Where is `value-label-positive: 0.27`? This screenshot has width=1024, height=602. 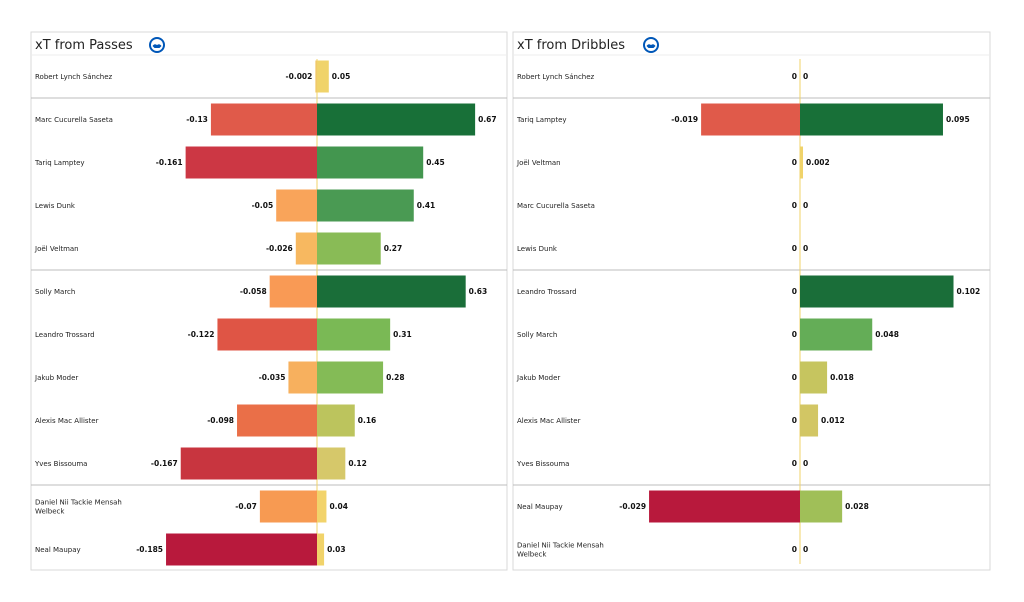
value-label-positive: 0.27 is located at coordinates (393, 248).